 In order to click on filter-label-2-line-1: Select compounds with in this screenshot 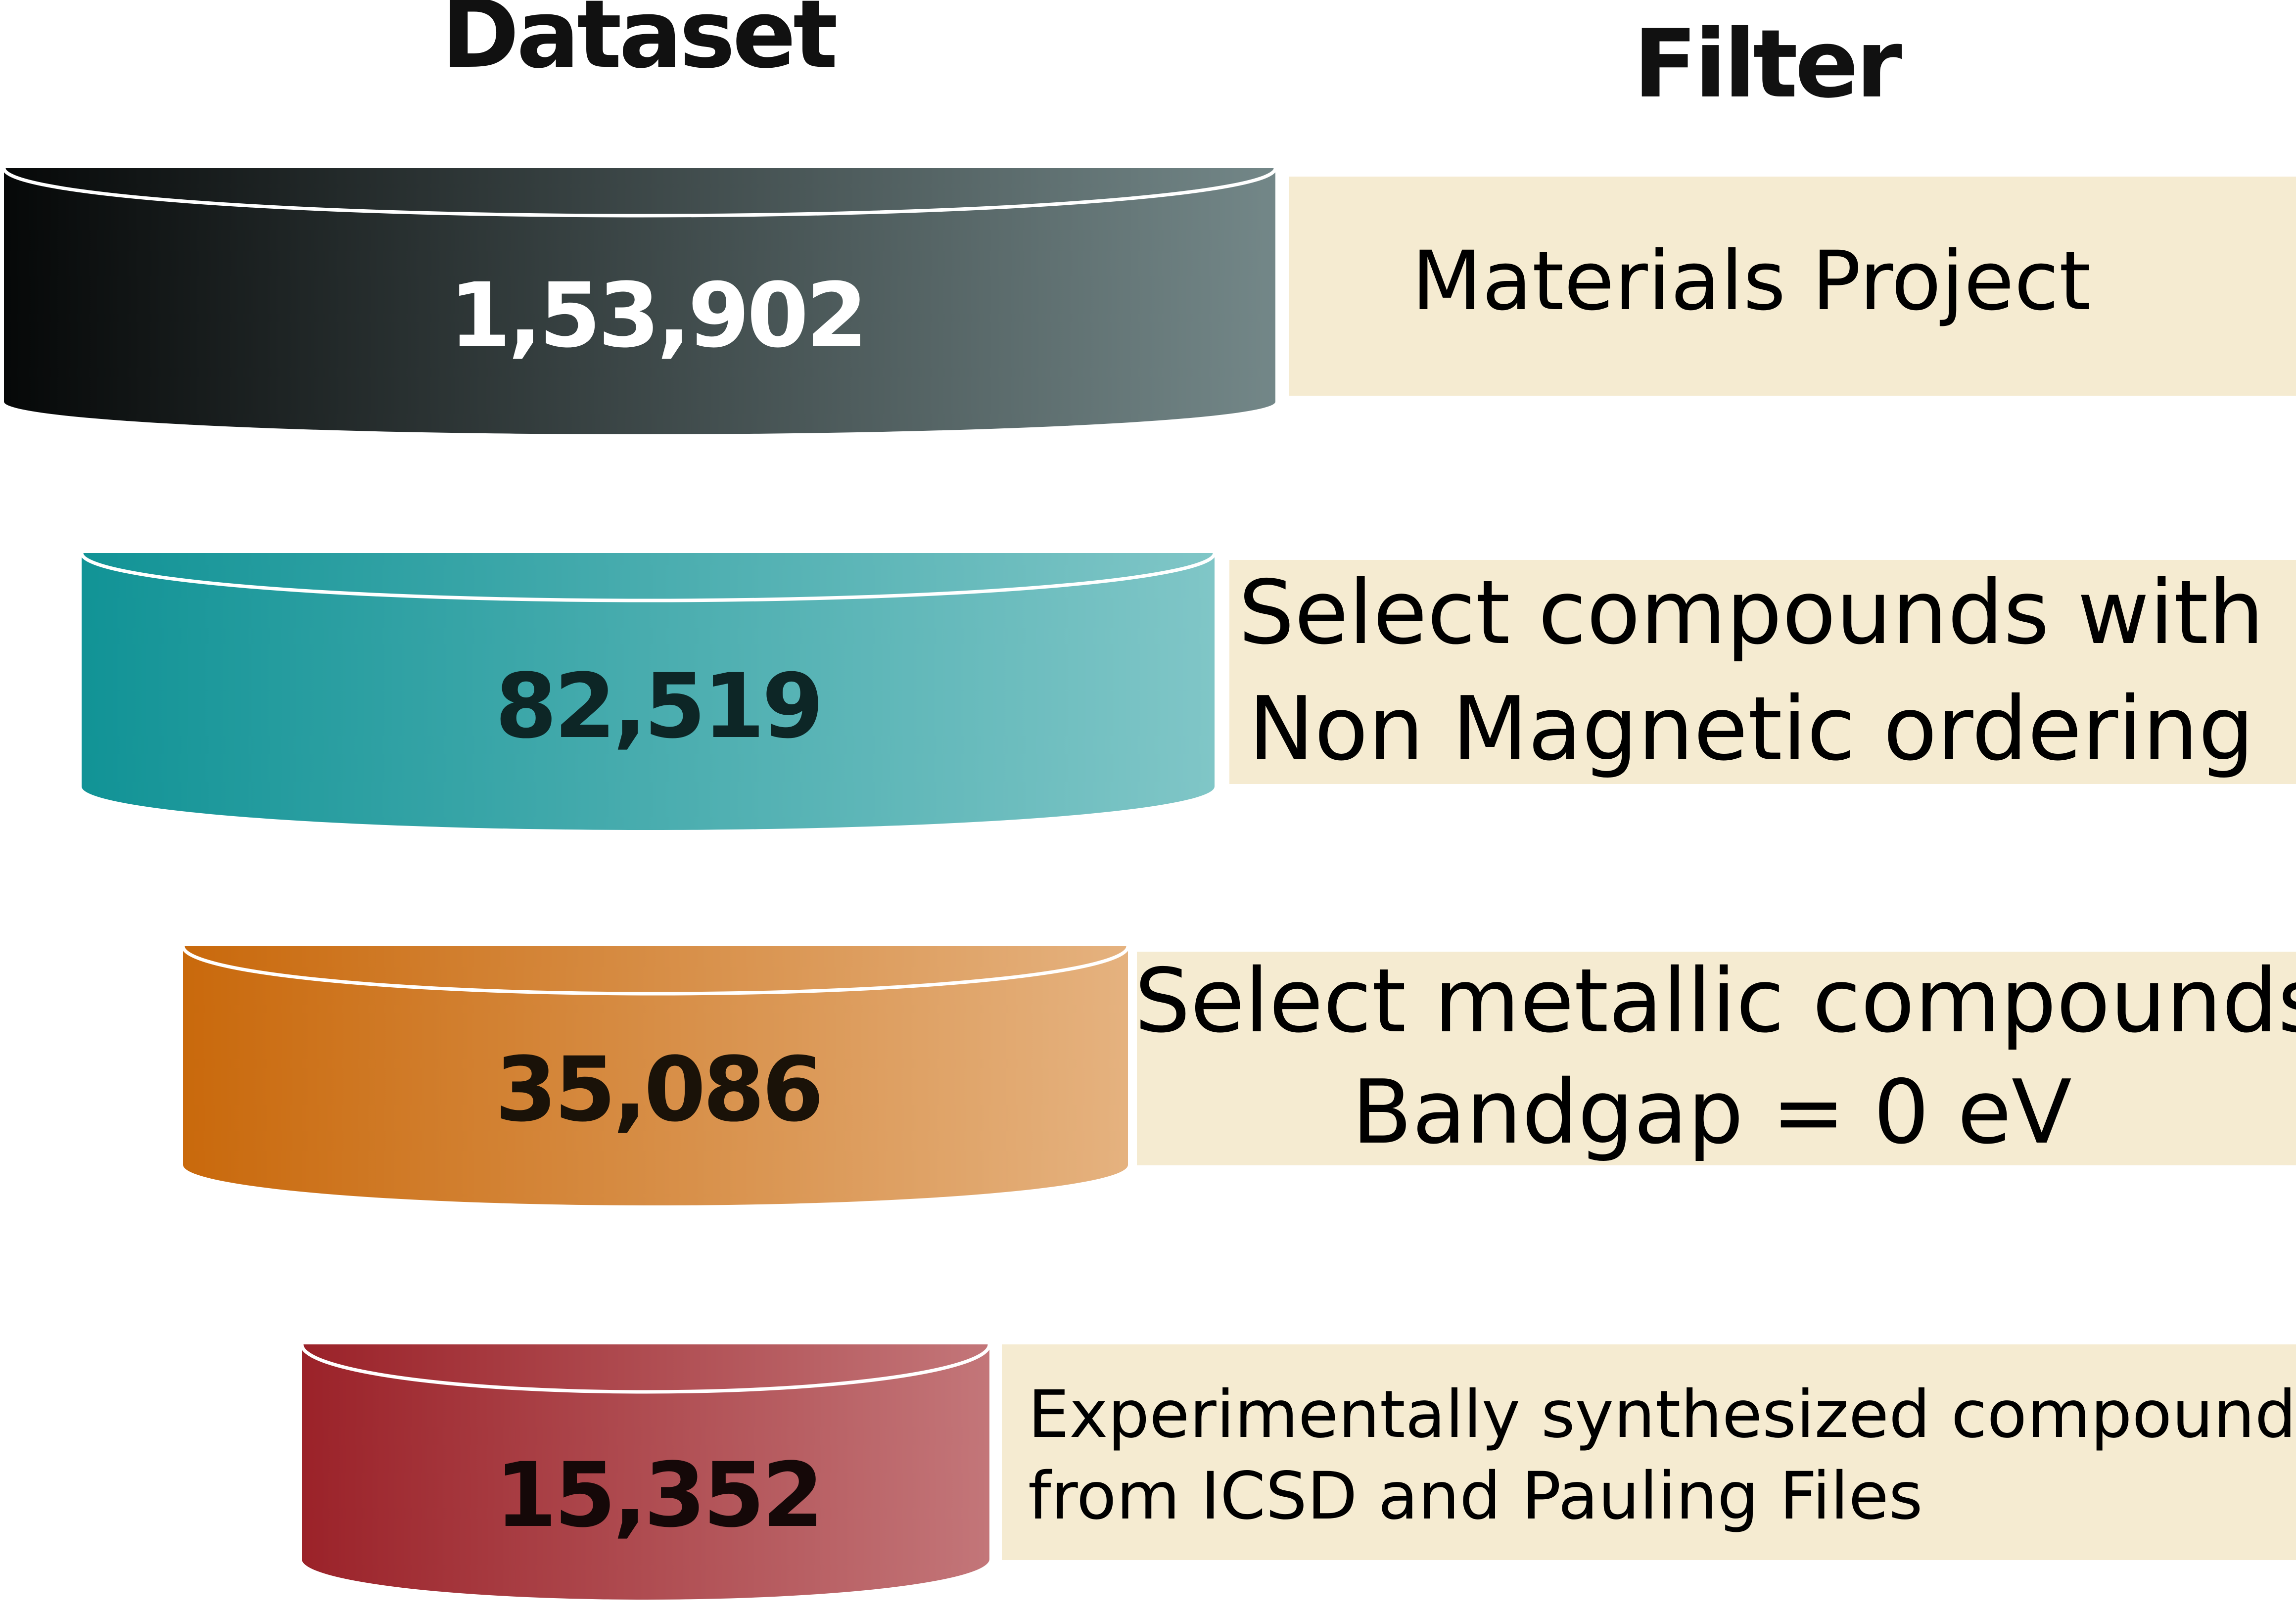, I will do `click(1751, 612)`.